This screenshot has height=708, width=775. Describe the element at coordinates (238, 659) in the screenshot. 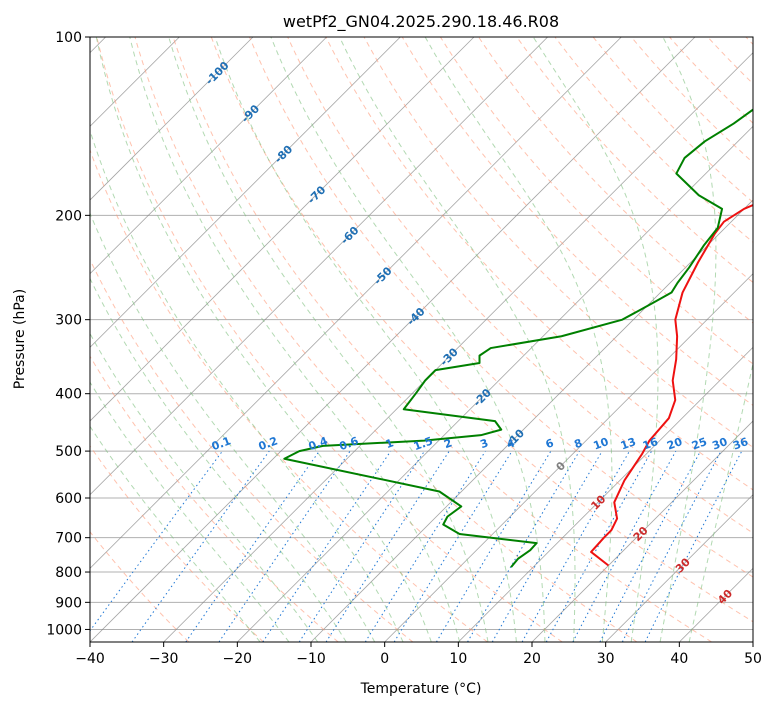

I see `x-tick-label: −20` at that location.